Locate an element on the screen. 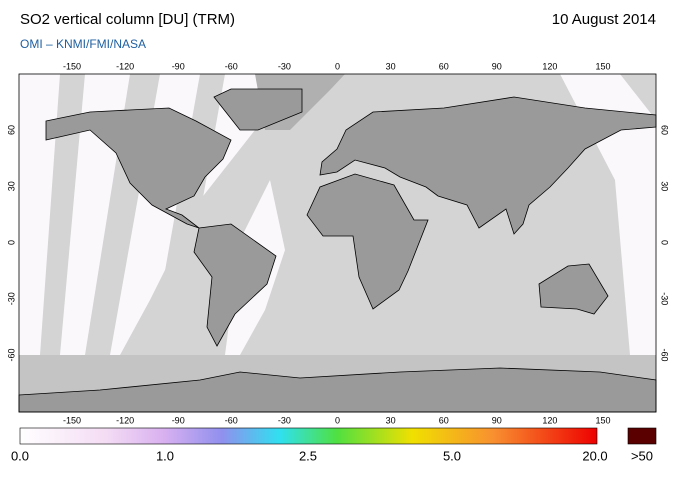  eurasia is located at coordinates (488, 165).